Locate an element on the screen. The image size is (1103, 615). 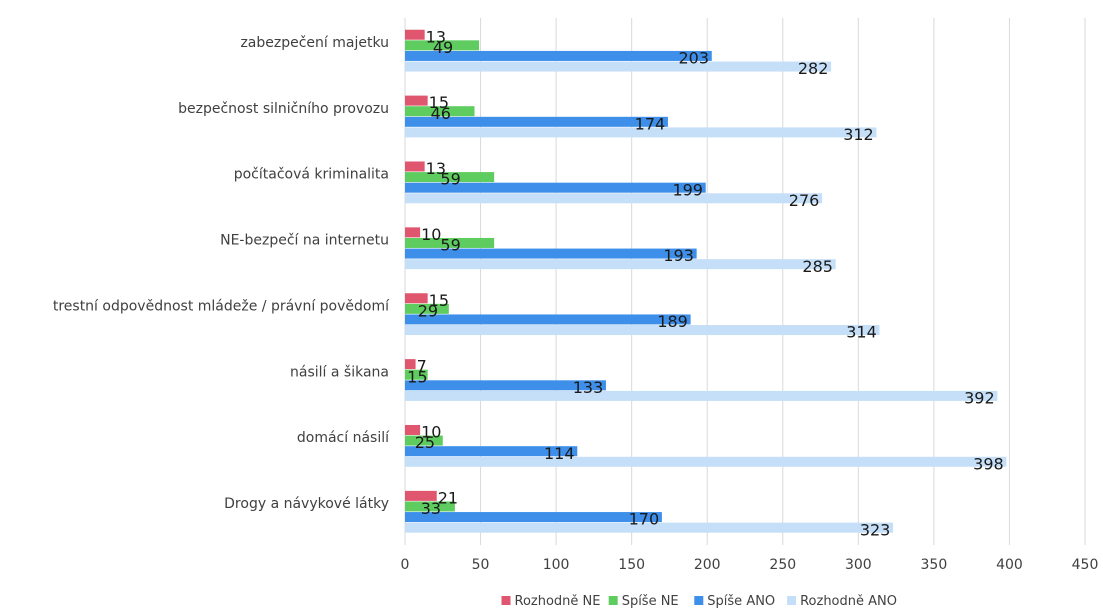
x-tick-label: 50 is located at coordinates (481, 565).